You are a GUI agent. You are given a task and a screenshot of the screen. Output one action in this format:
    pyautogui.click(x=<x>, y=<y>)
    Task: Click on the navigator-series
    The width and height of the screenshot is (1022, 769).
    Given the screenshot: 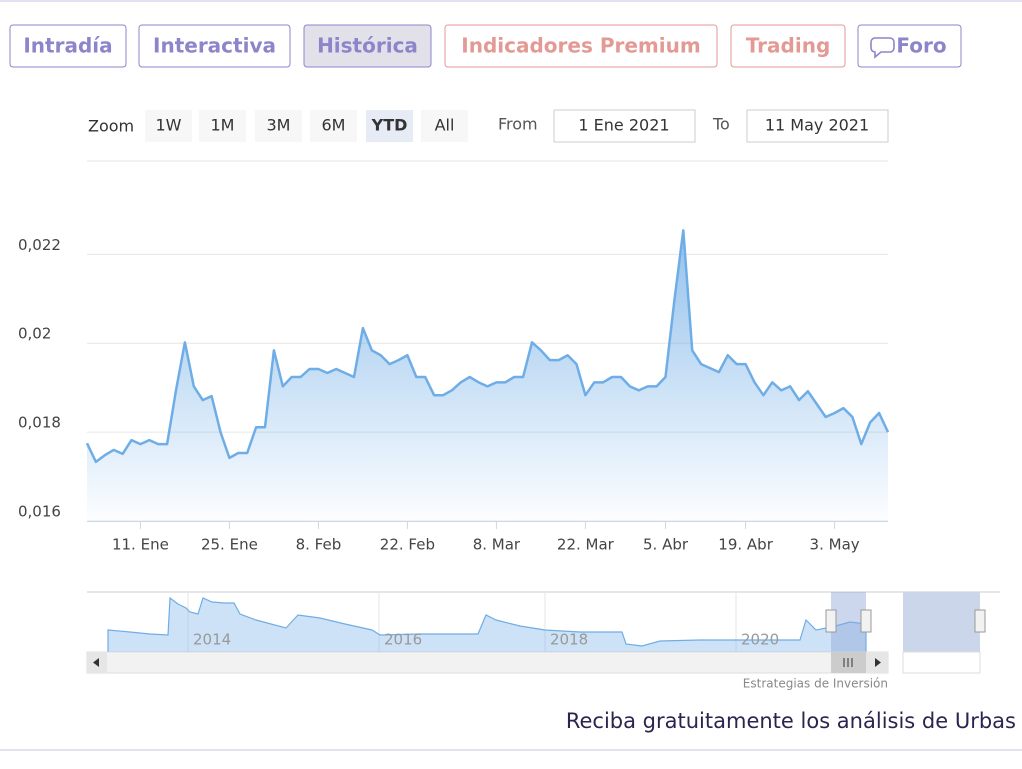 What is the action you would take?
    pyautogui.click(x=487, y=624)
    